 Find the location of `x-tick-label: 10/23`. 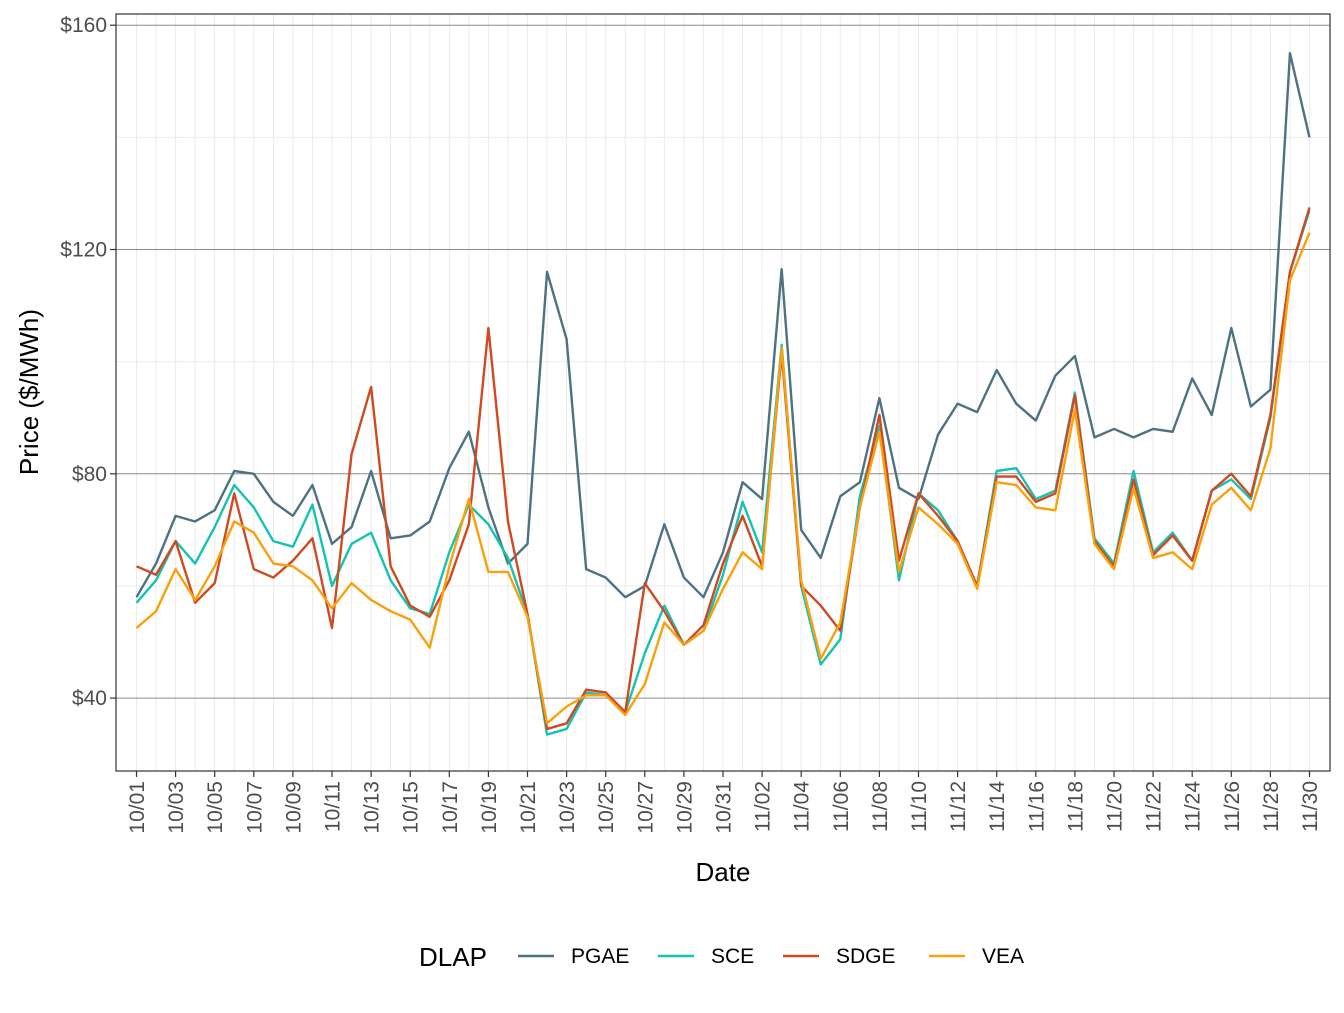

x-tick-label: 10/23 is located at coordinates (567, 807).